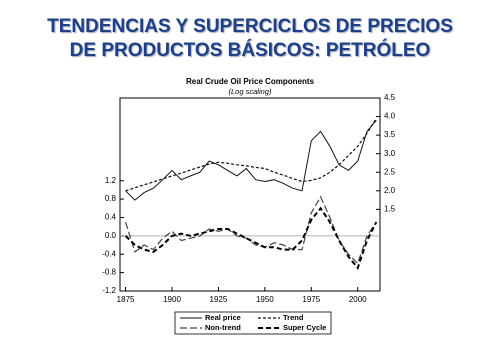  What do you see at coordinates (390, 97) in the screenshot?
I see `y2-tick-label: 4.5` at bounding box center [390, 97].